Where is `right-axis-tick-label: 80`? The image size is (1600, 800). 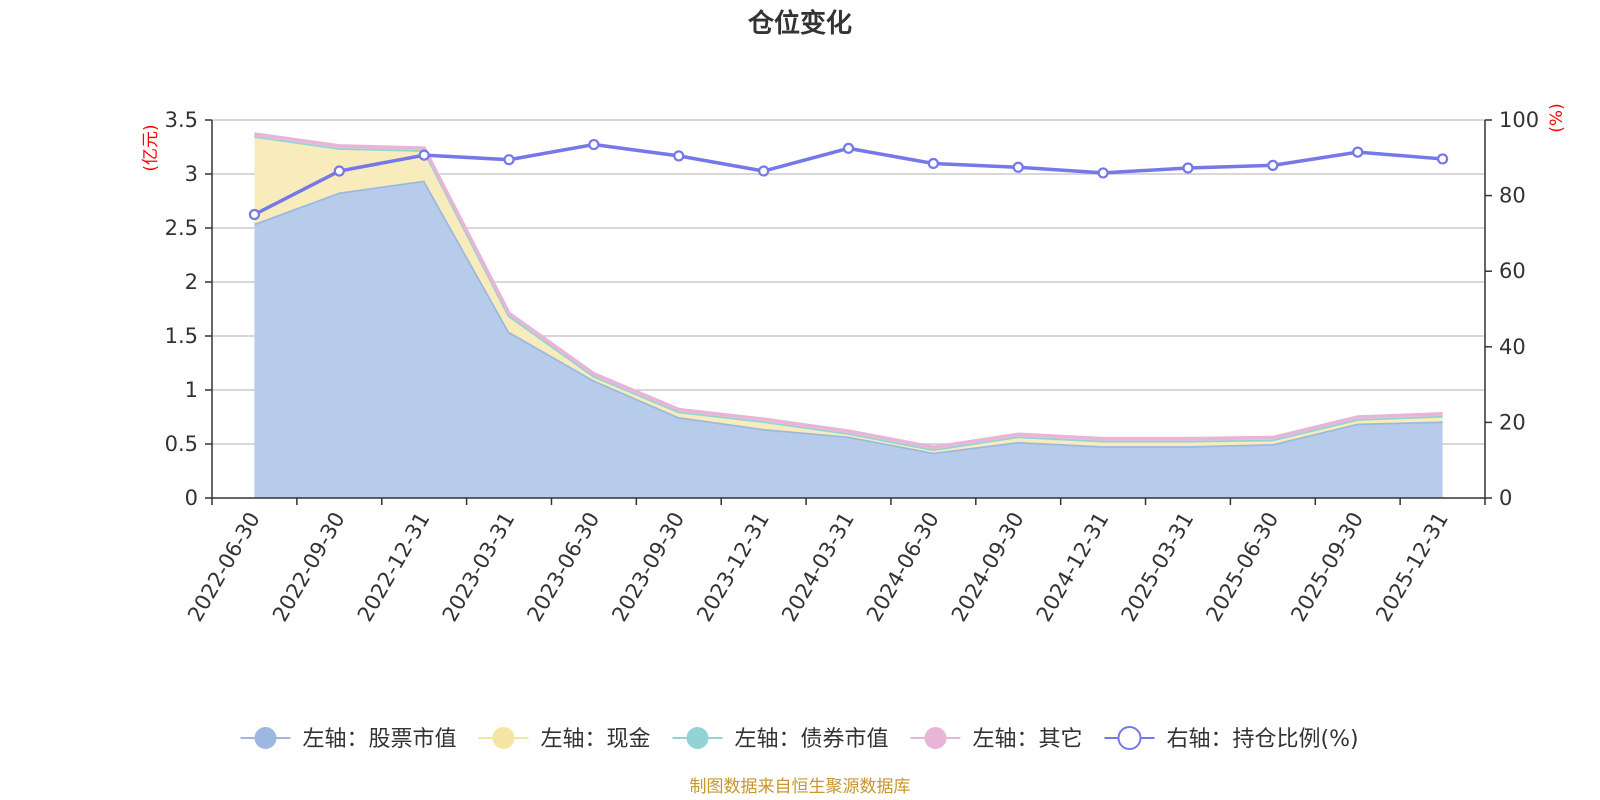 right-axis-tick-label: 80 is located at coordinates (1512, 196).